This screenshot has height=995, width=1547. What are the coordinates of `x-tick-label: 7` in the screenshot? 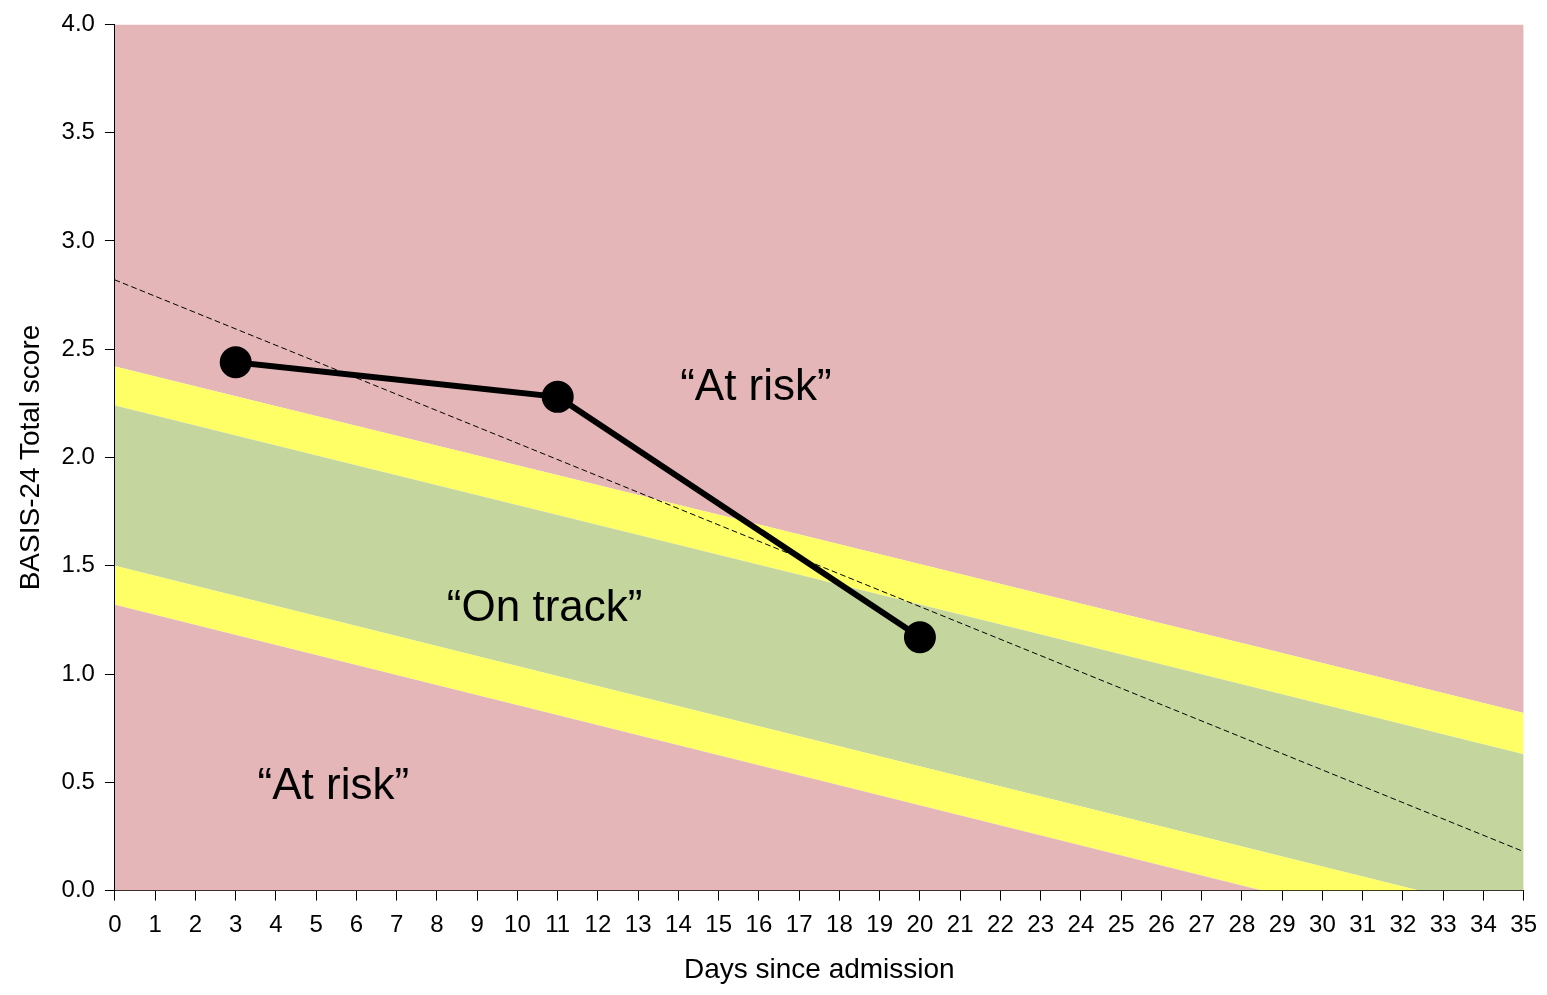 It's located at (397, 923).